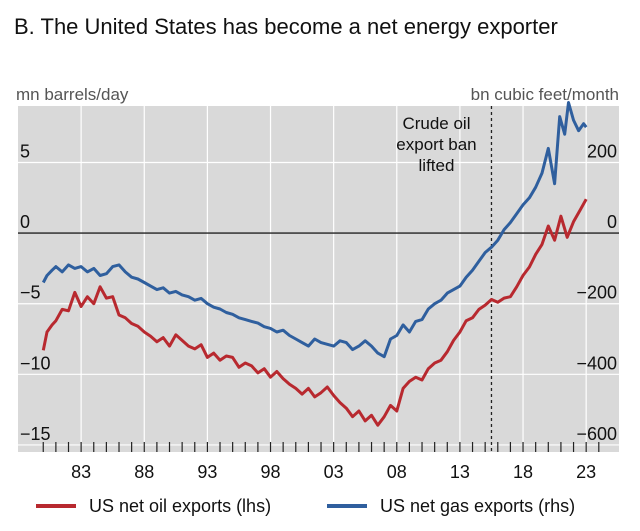  What do you see at coordinates (586, 472) in the screenshot?
I see `x-tick-label: 23` at bounding box center [586, 472].